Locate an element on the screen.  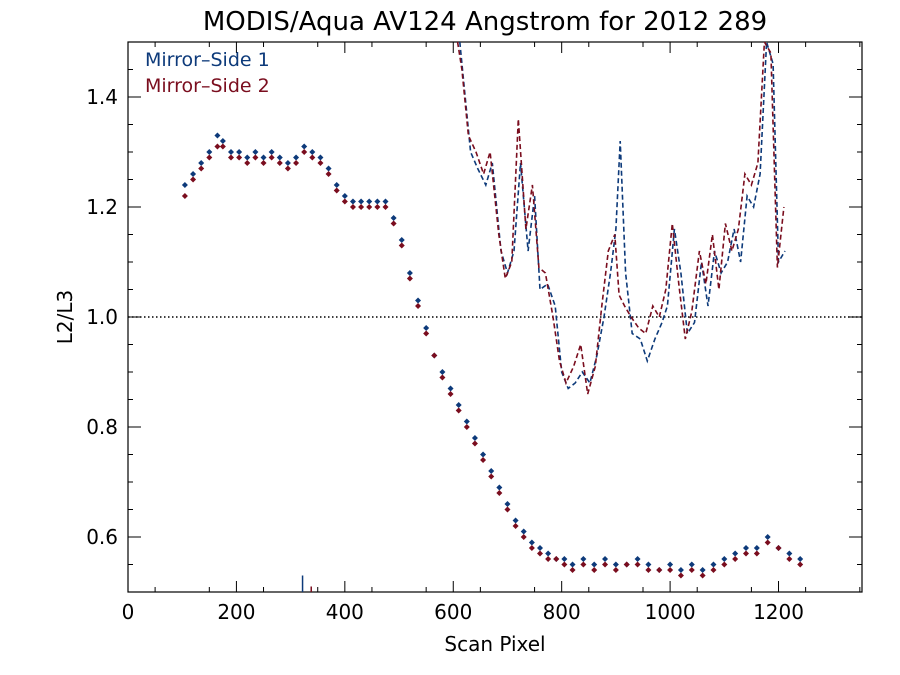
x-tick-label: 1200 is located at coordinates (778, 612).